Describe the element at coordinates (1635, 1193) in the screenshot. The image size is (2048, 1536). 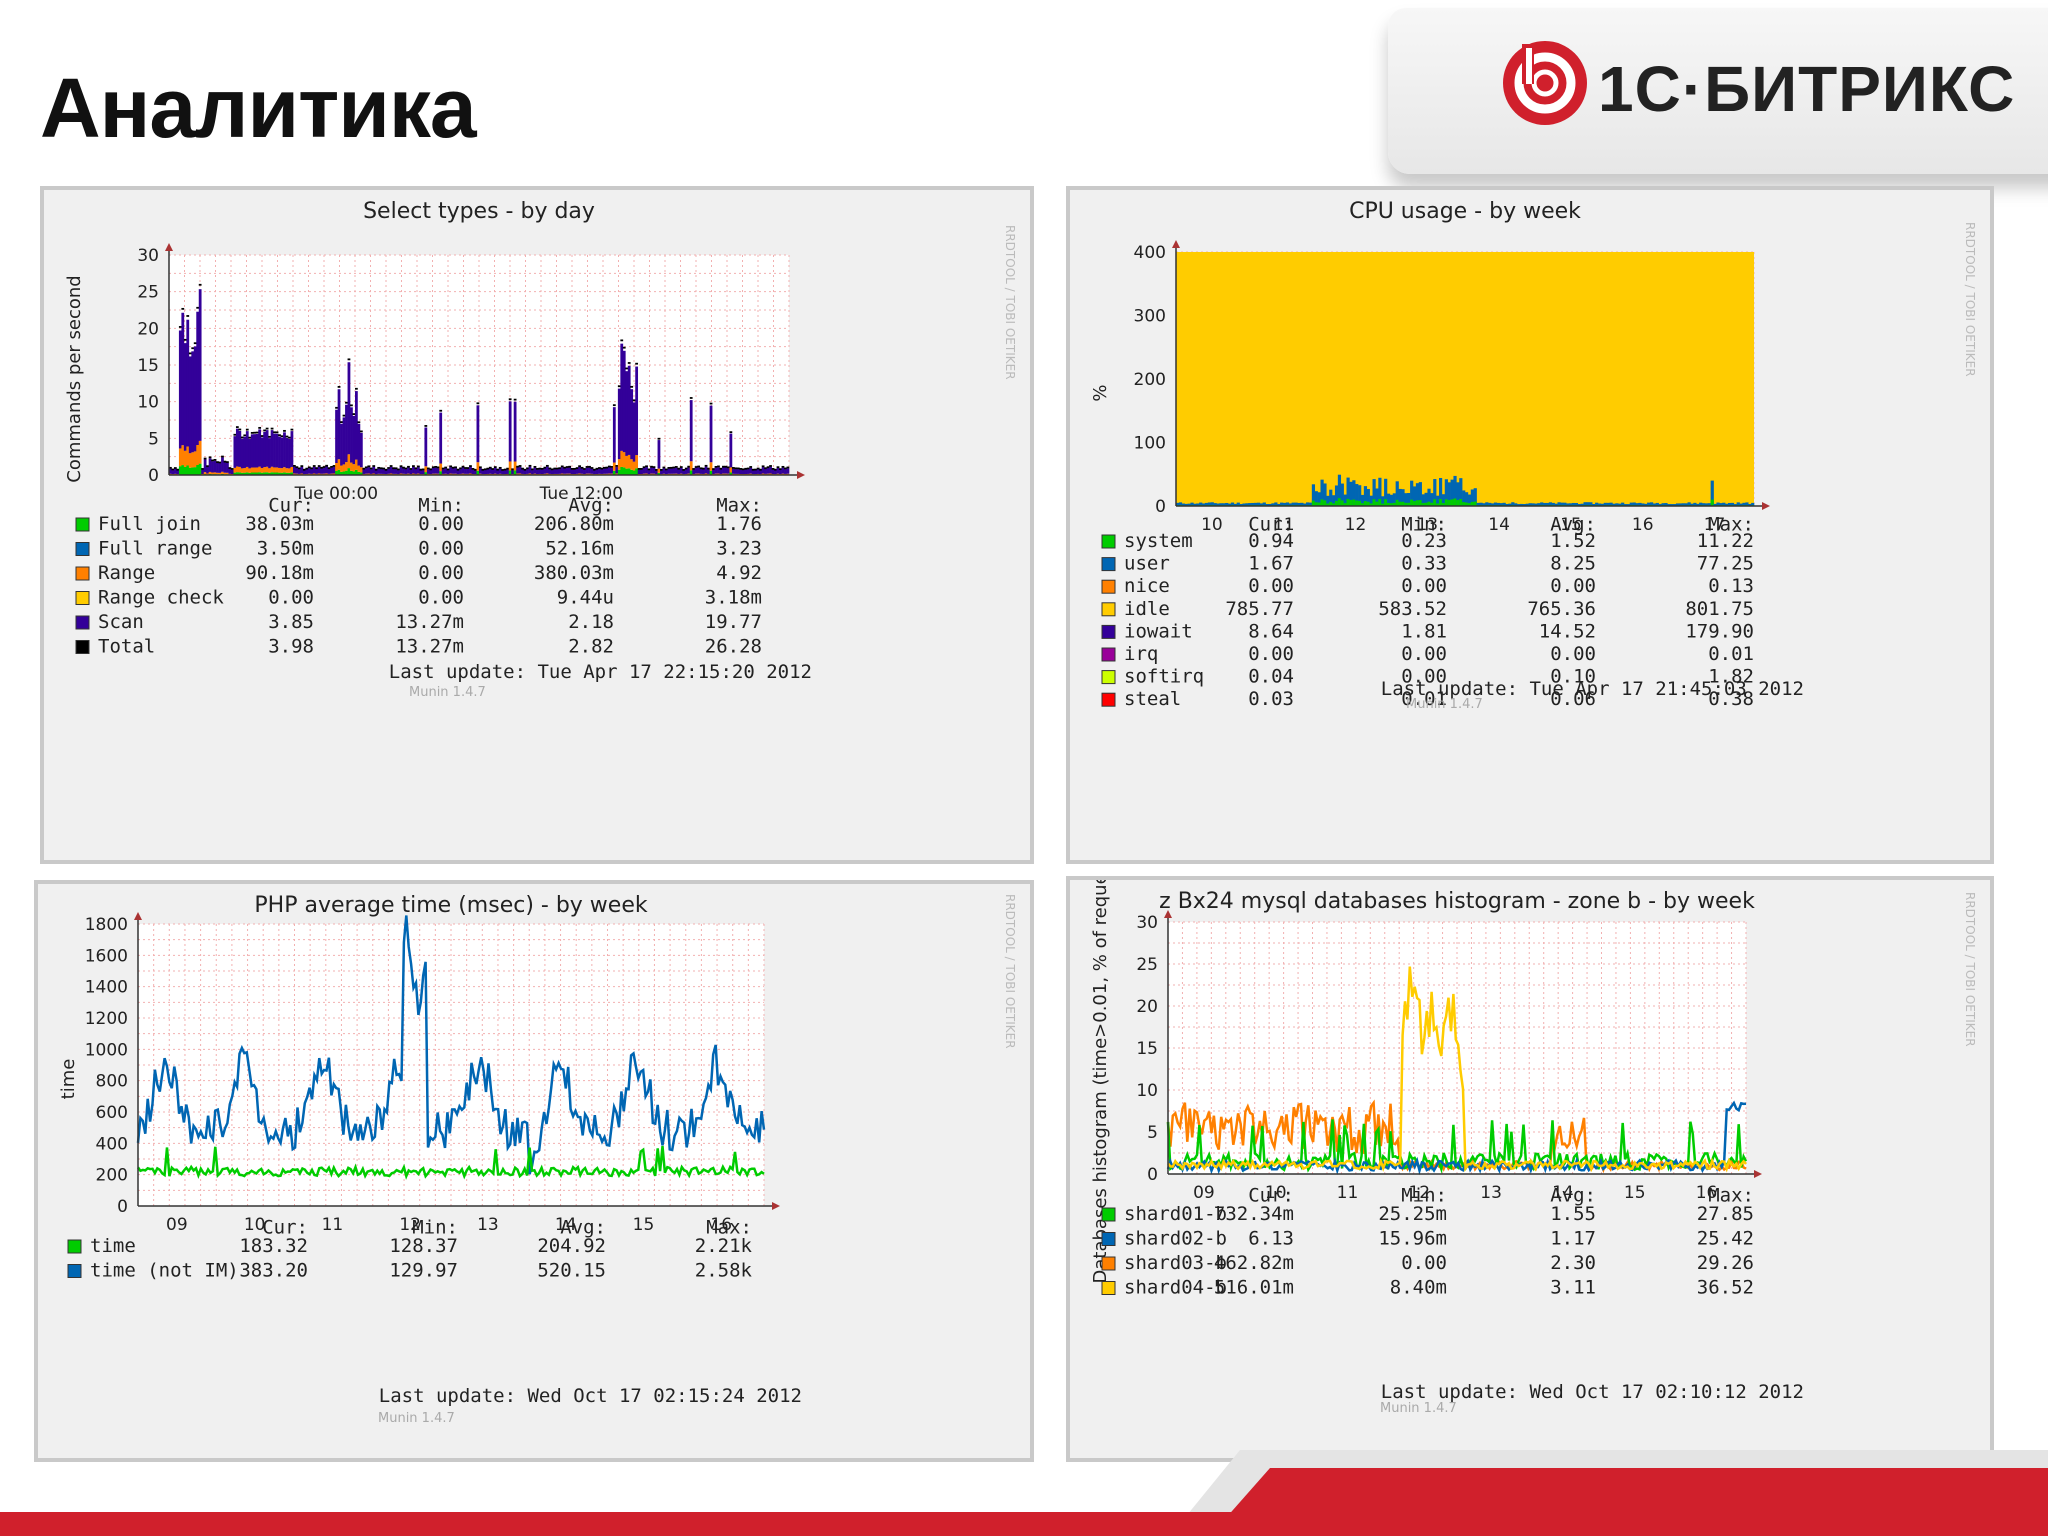
I see `x-tick-label: 15` at that location.